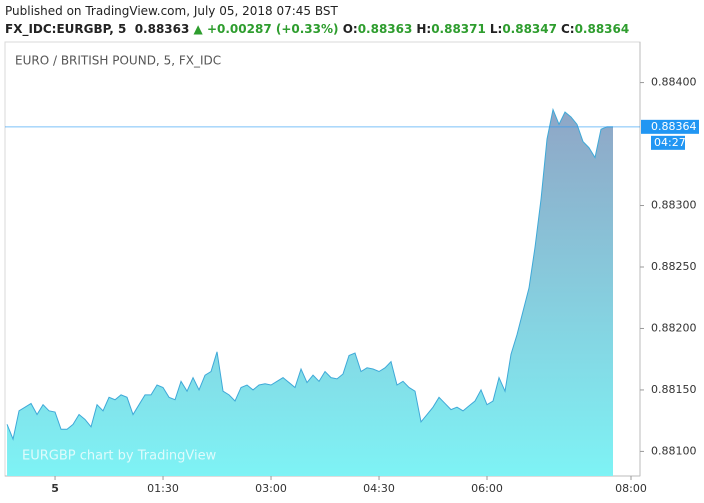 Image resolution: width=704 pixels, height=503 pixels. I want to click on countdown-box, so click(668, 142).